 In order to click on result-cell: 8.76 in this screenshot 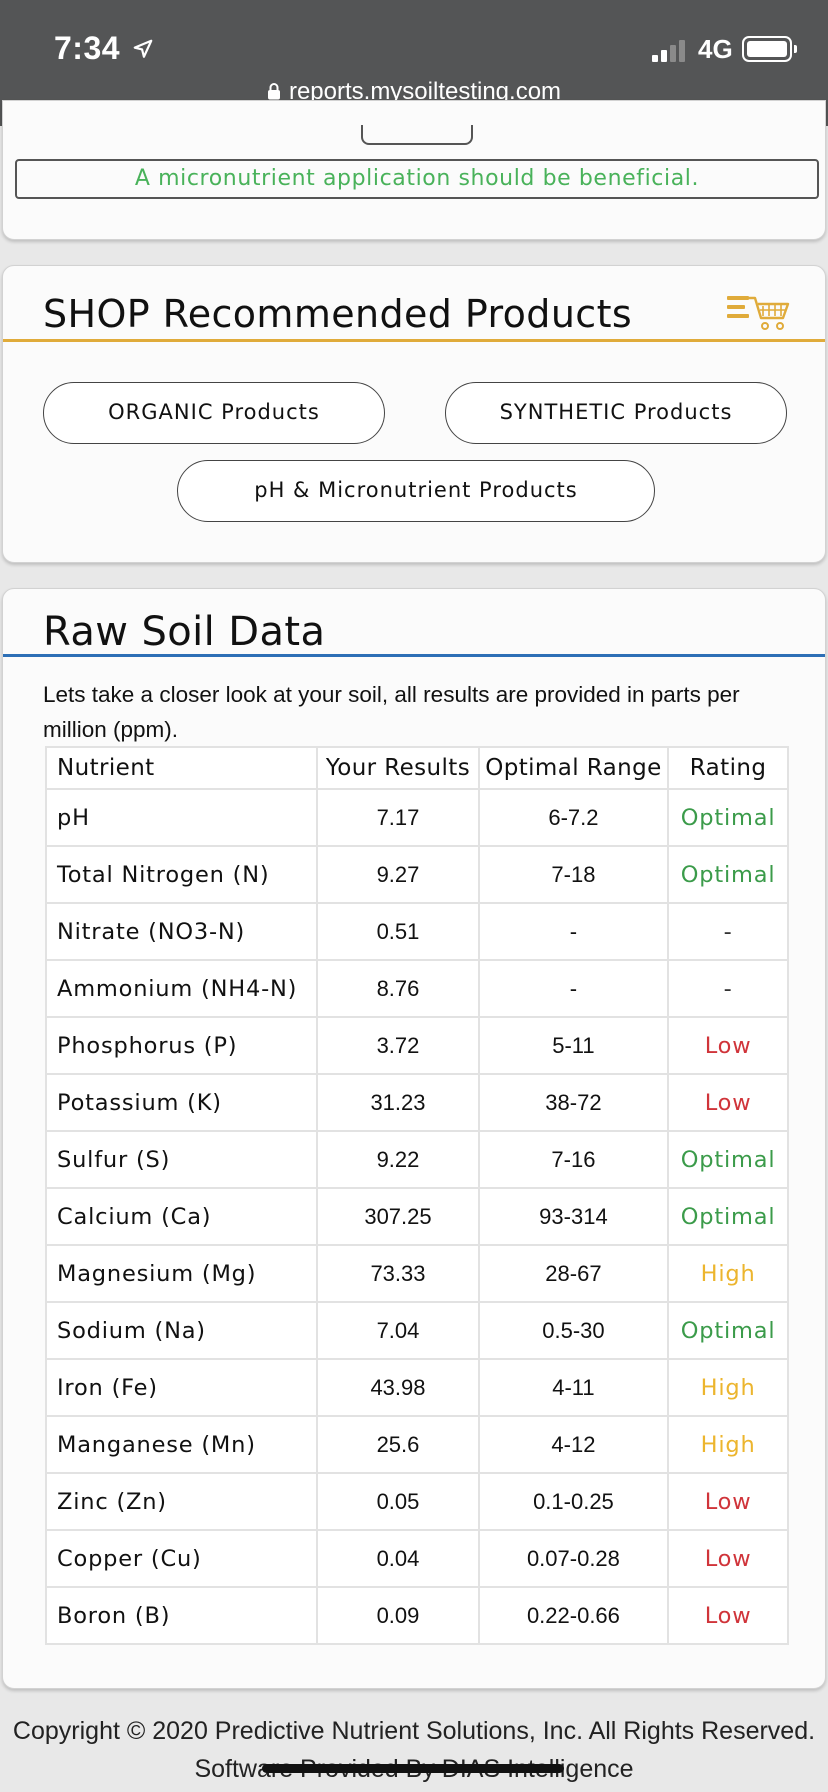, I will do `click(398, 988)`.